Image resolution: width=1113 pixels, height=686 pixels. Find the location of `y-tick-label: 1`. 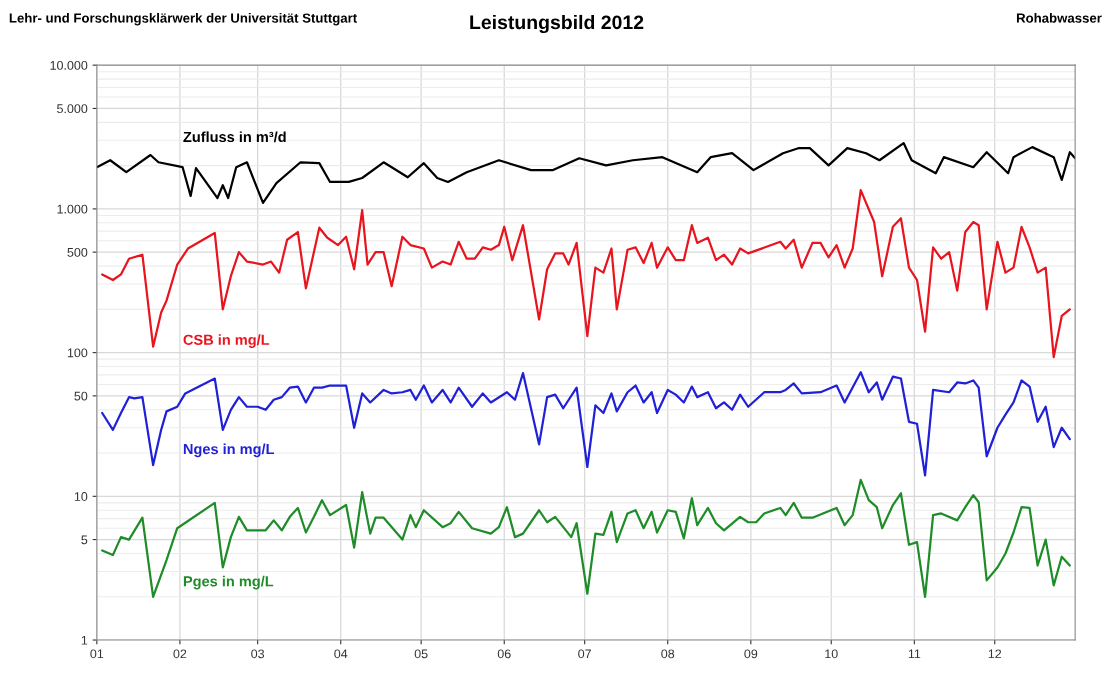

y-tick-label: 1 is located at coordinates (84, 640).